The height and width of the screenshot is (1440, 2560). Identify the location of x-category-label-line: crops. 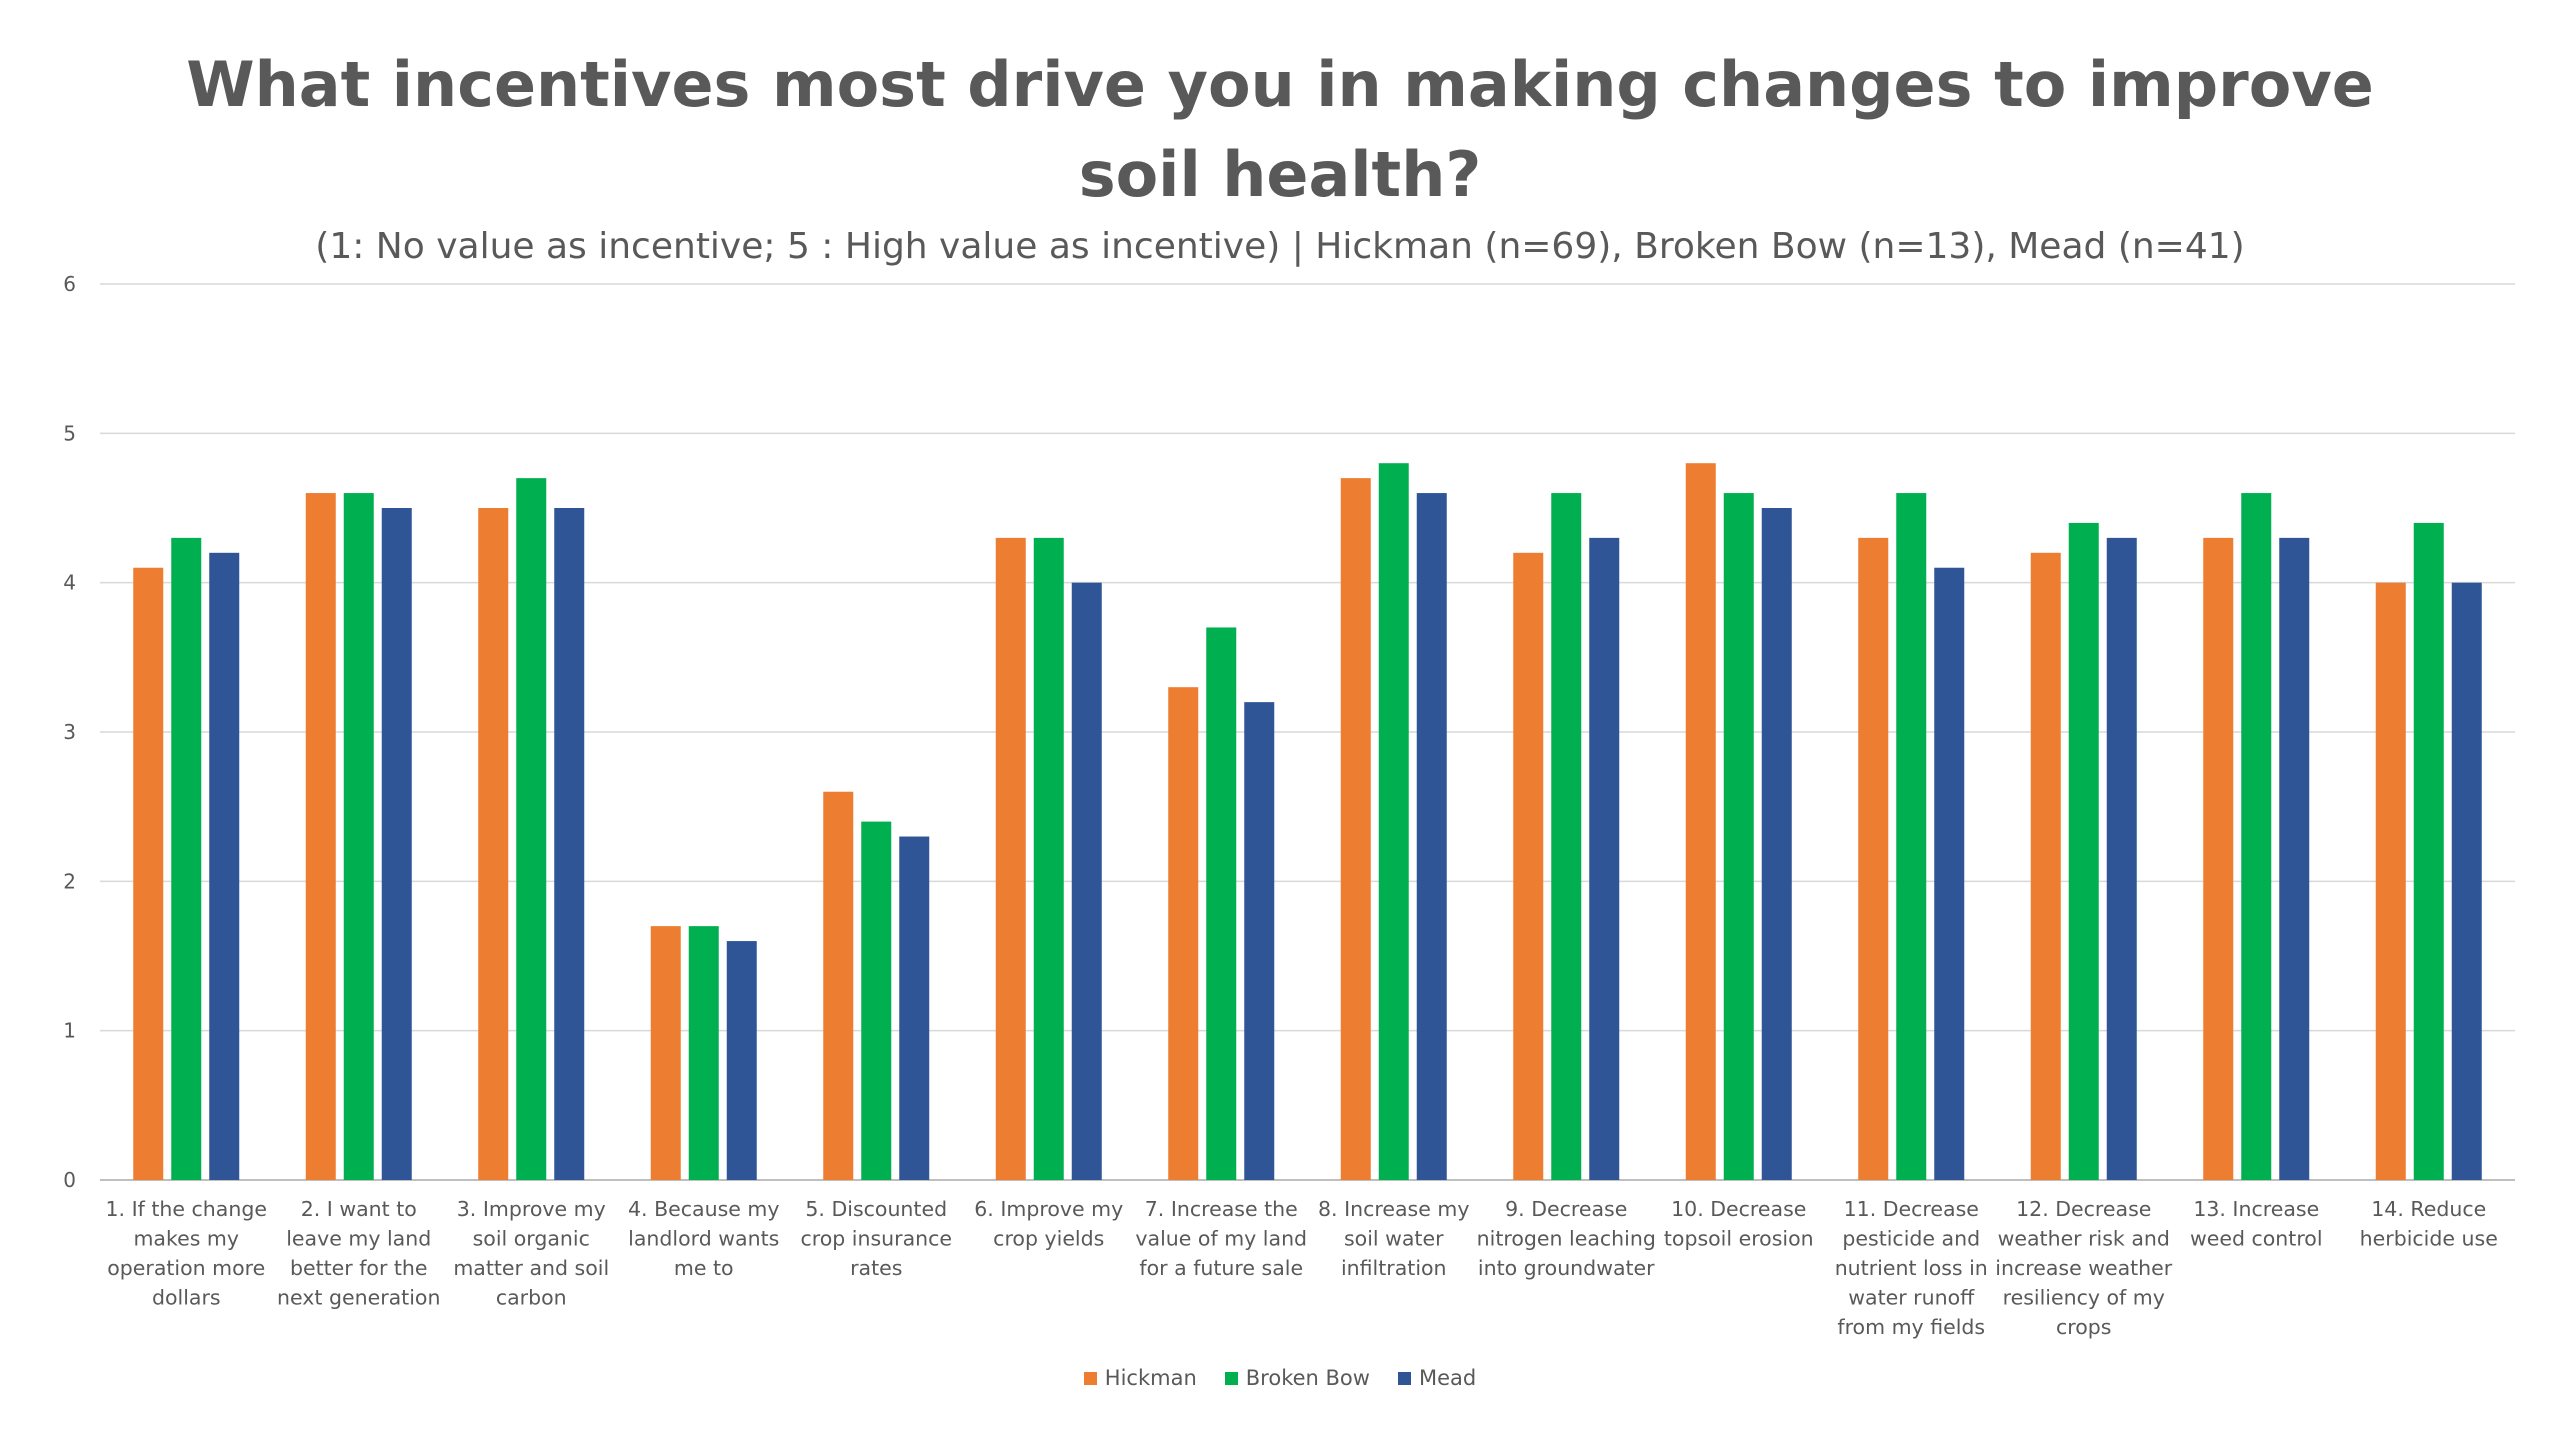
(2083, 1327).